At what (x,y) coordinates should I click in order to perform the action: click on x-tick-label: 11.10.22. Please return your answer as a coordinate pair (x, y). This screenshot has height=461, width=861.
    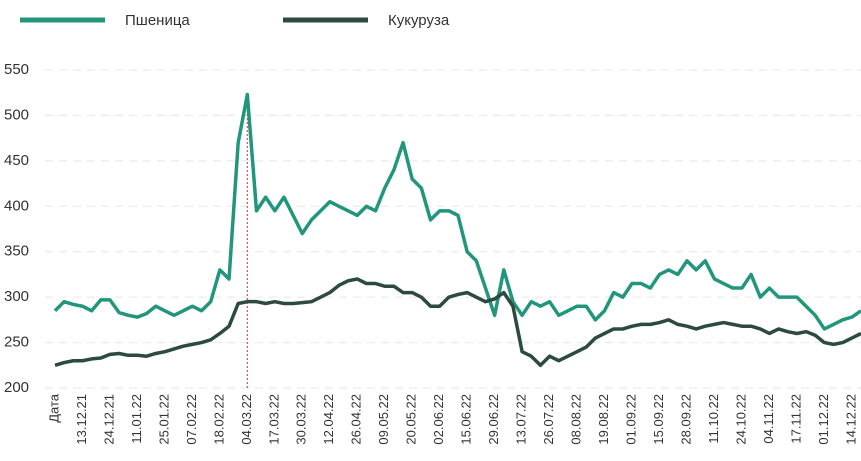
    Looking at the image, I should click on (713, 419).